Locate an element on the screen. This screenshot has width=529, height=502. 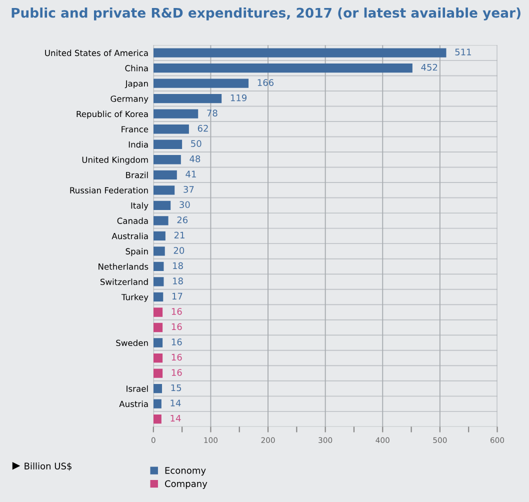
y-tick-label: Turkey is located at coordinates (134, 298).